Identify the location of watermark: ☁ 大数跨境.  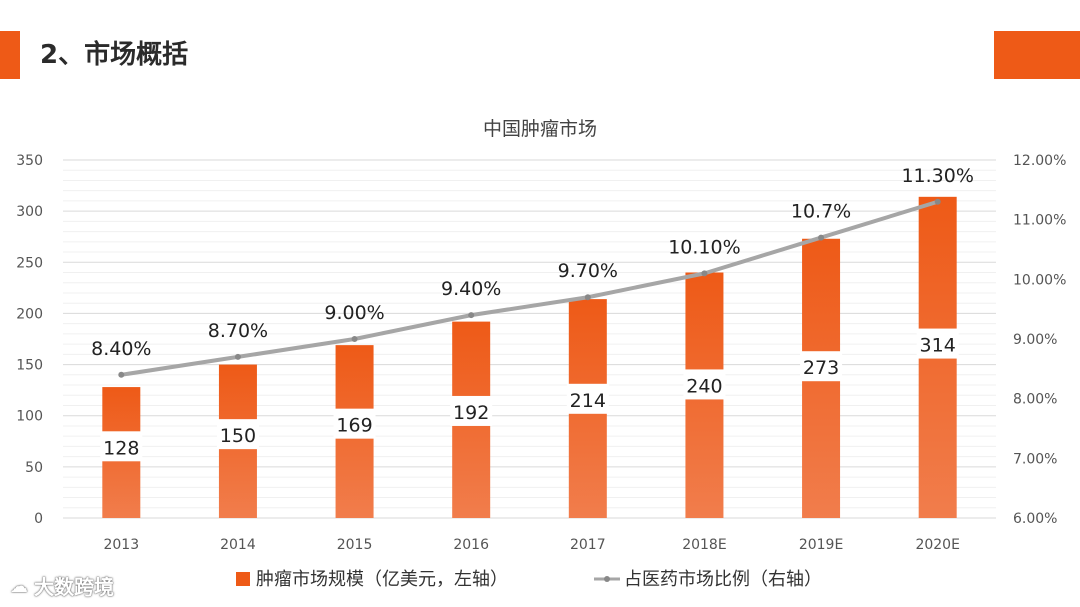
(62, 587).